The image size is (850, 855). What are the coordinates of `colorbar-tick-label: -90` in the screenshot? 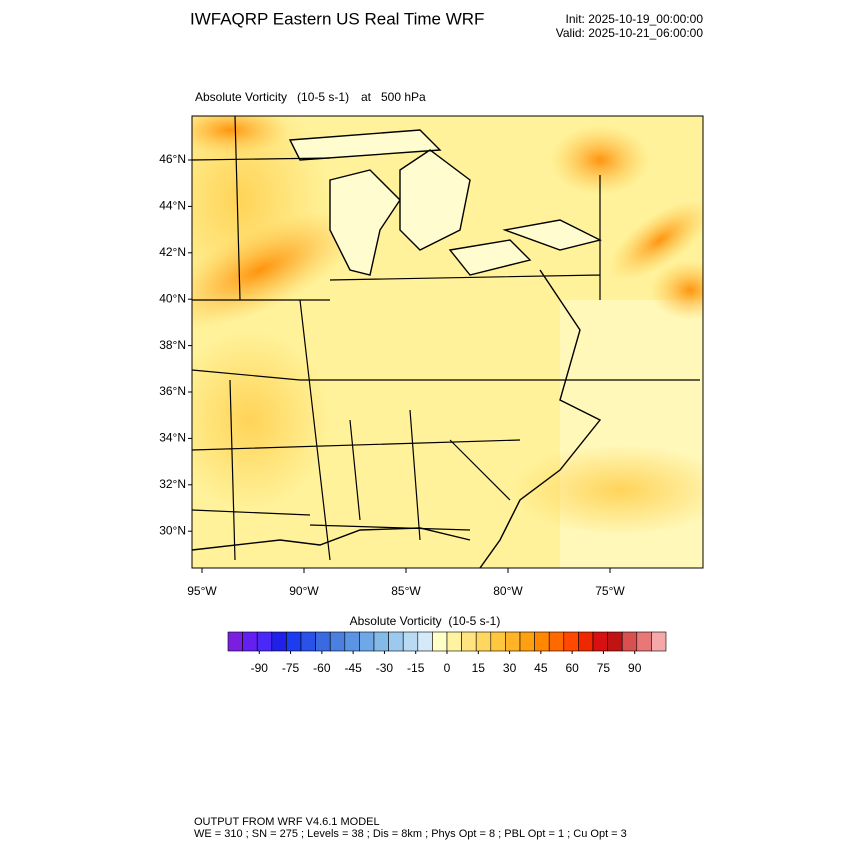 It's located at (260, 668).